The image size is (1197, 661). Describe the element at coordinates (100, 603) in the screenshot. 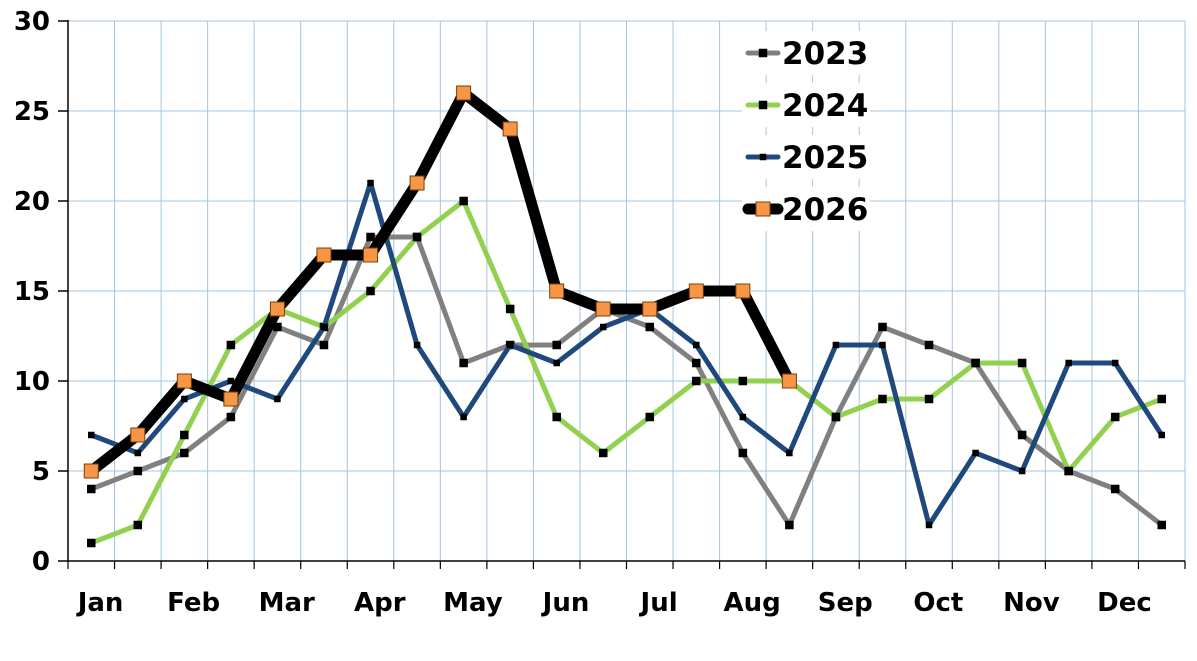

I see `x-tick-label: Jan` at that location.